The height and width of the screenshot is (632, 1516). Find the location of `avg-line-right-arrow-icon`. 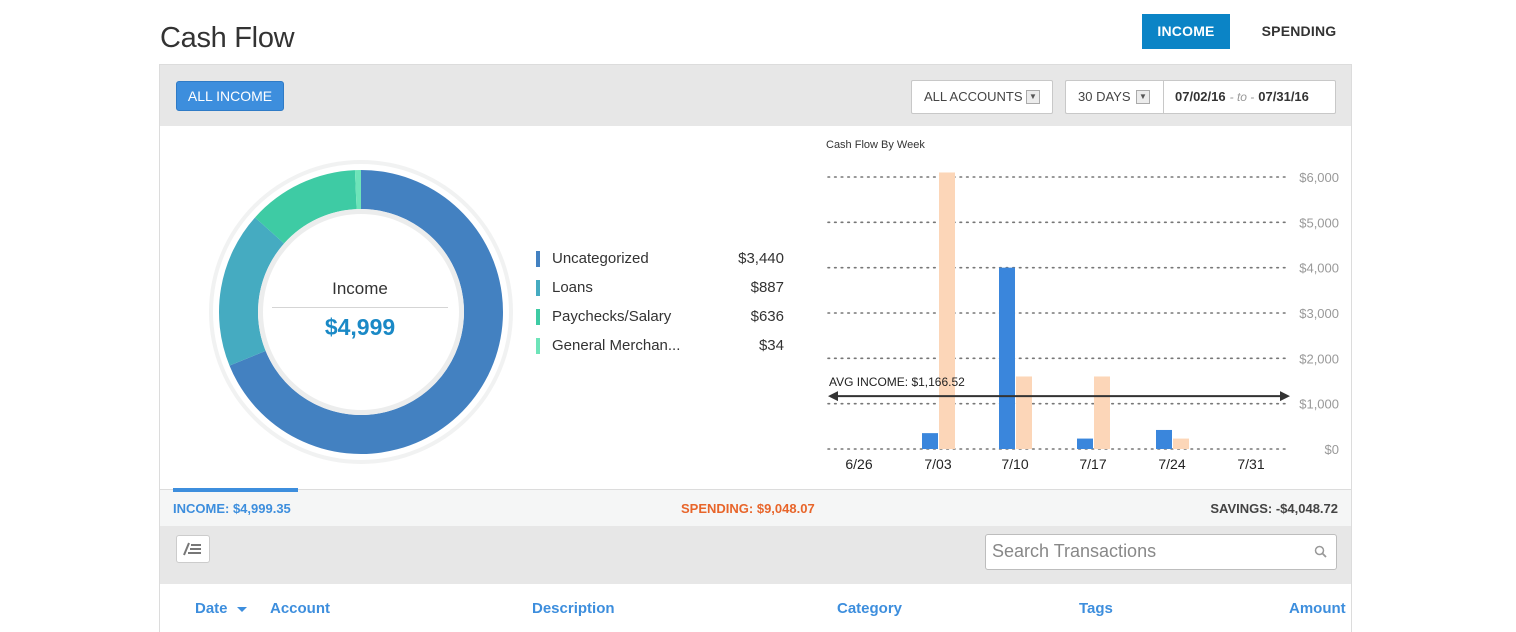

avg-line-right-arrow-icon is located at coordinates (1285, 396).